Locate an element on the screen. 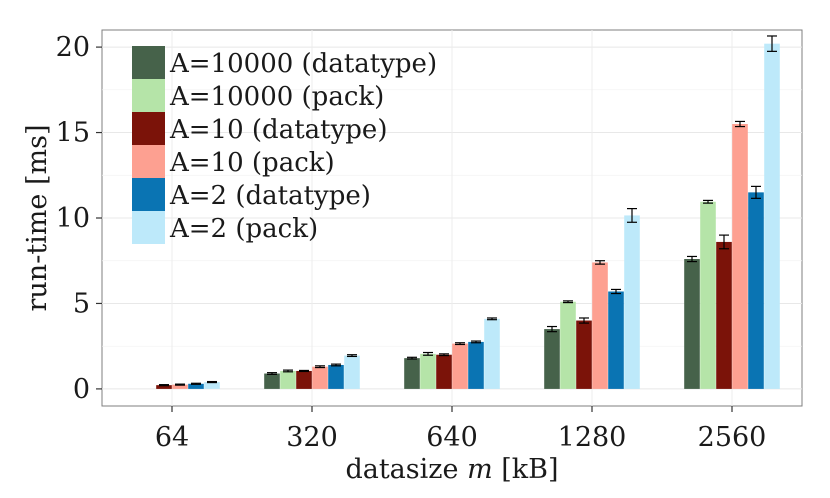 This screenshot has height=498, width=830. x-axis-title-variable: m is located at coordinates (480, 469).